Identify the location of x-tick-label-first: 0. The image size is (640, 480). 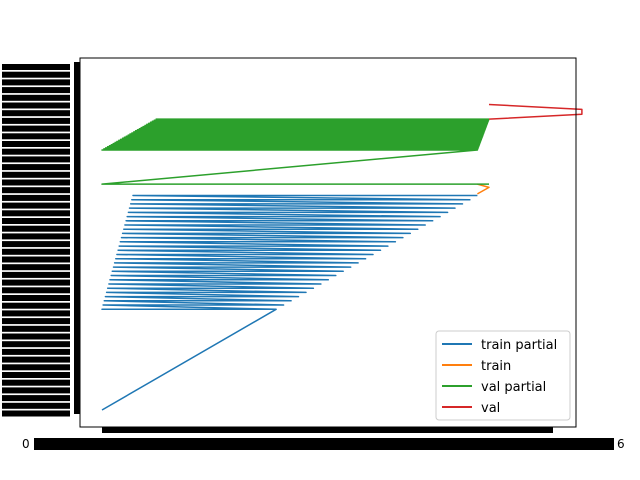
(26, 444).